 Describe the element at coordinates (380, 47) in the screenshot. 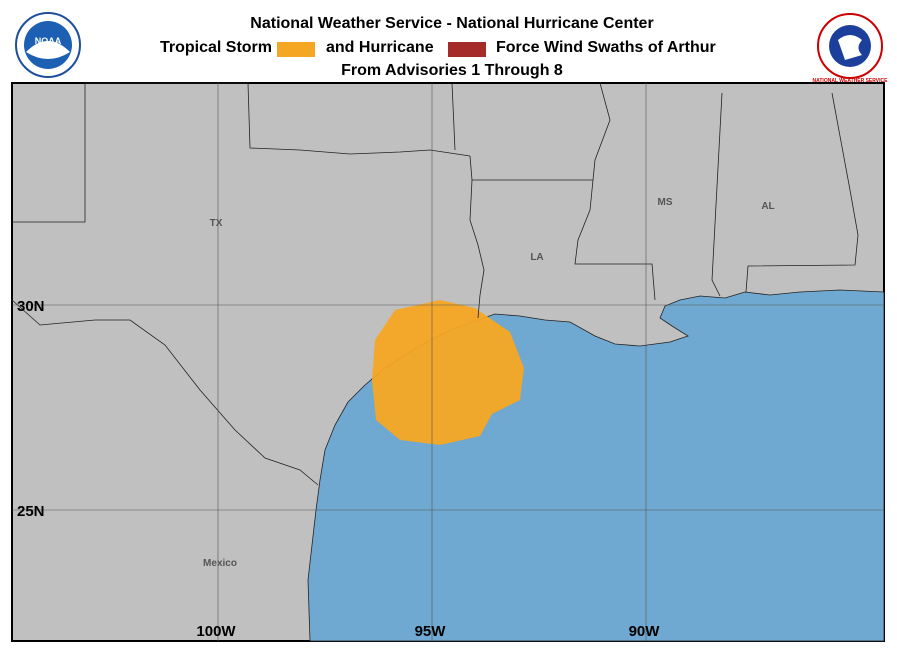

I see `legend-label: and Hurricane` at that location.